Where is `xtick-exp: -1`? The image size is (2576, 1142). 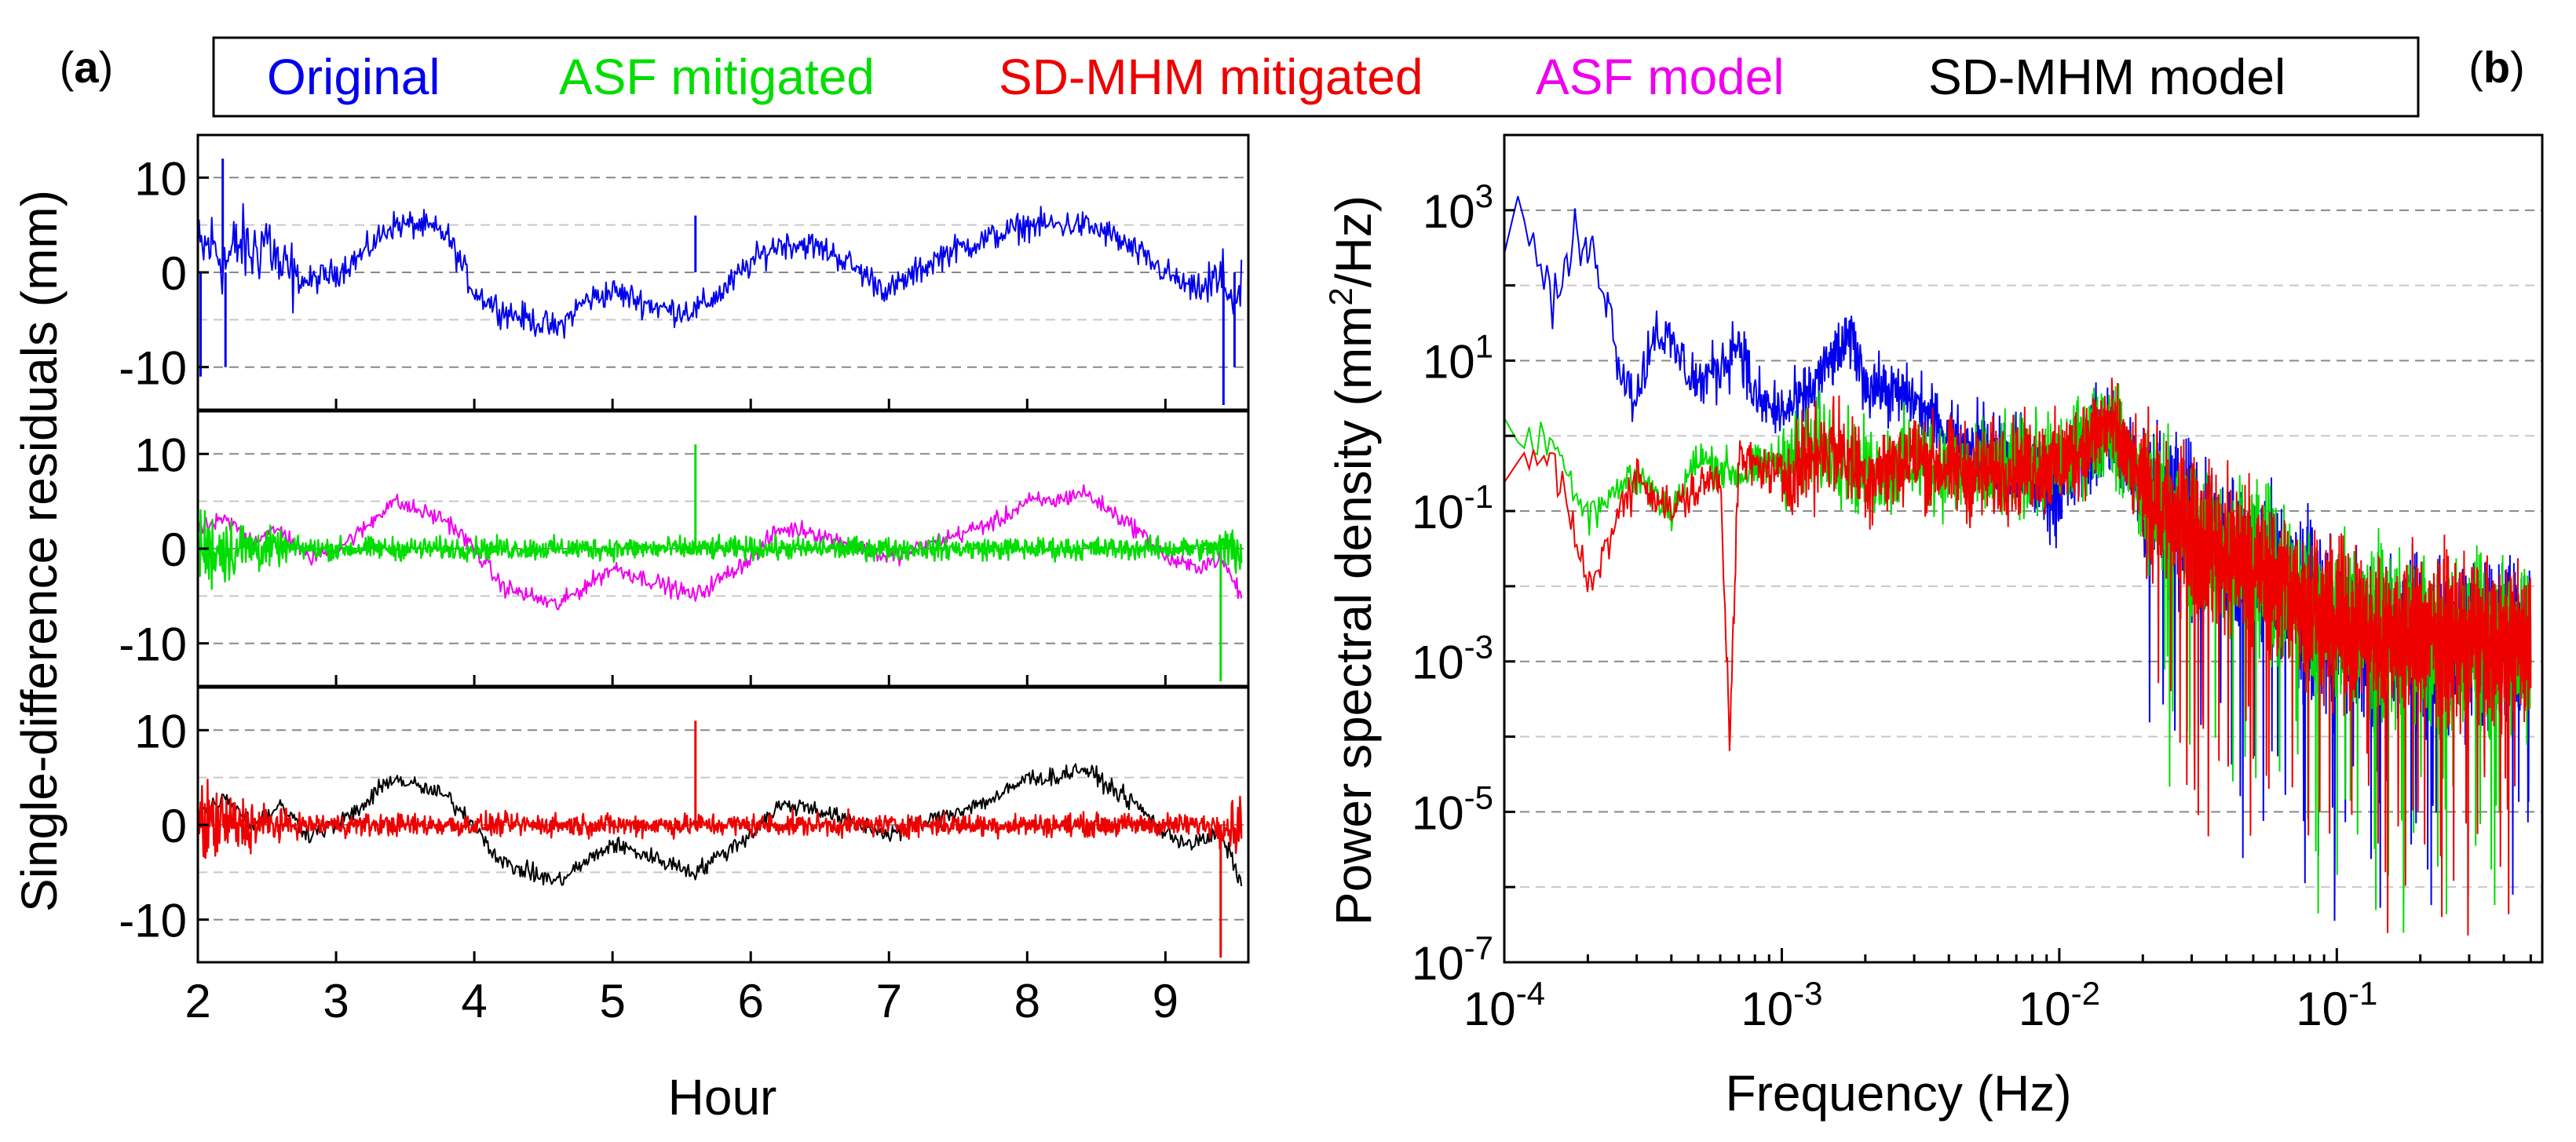
xtick-exp: -1 is located at coordinates (2363, 993).